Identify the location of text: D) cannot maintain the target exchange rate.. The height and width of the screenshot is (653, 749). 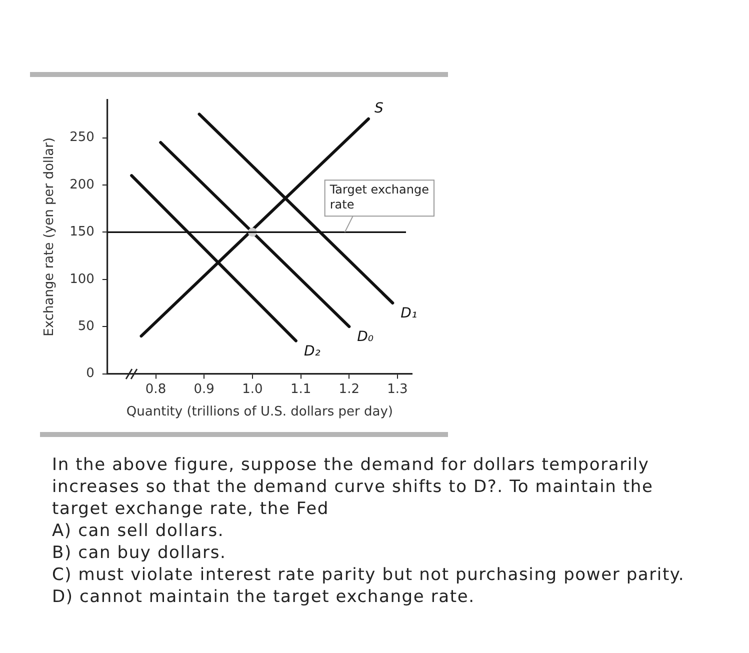
(264, 597).